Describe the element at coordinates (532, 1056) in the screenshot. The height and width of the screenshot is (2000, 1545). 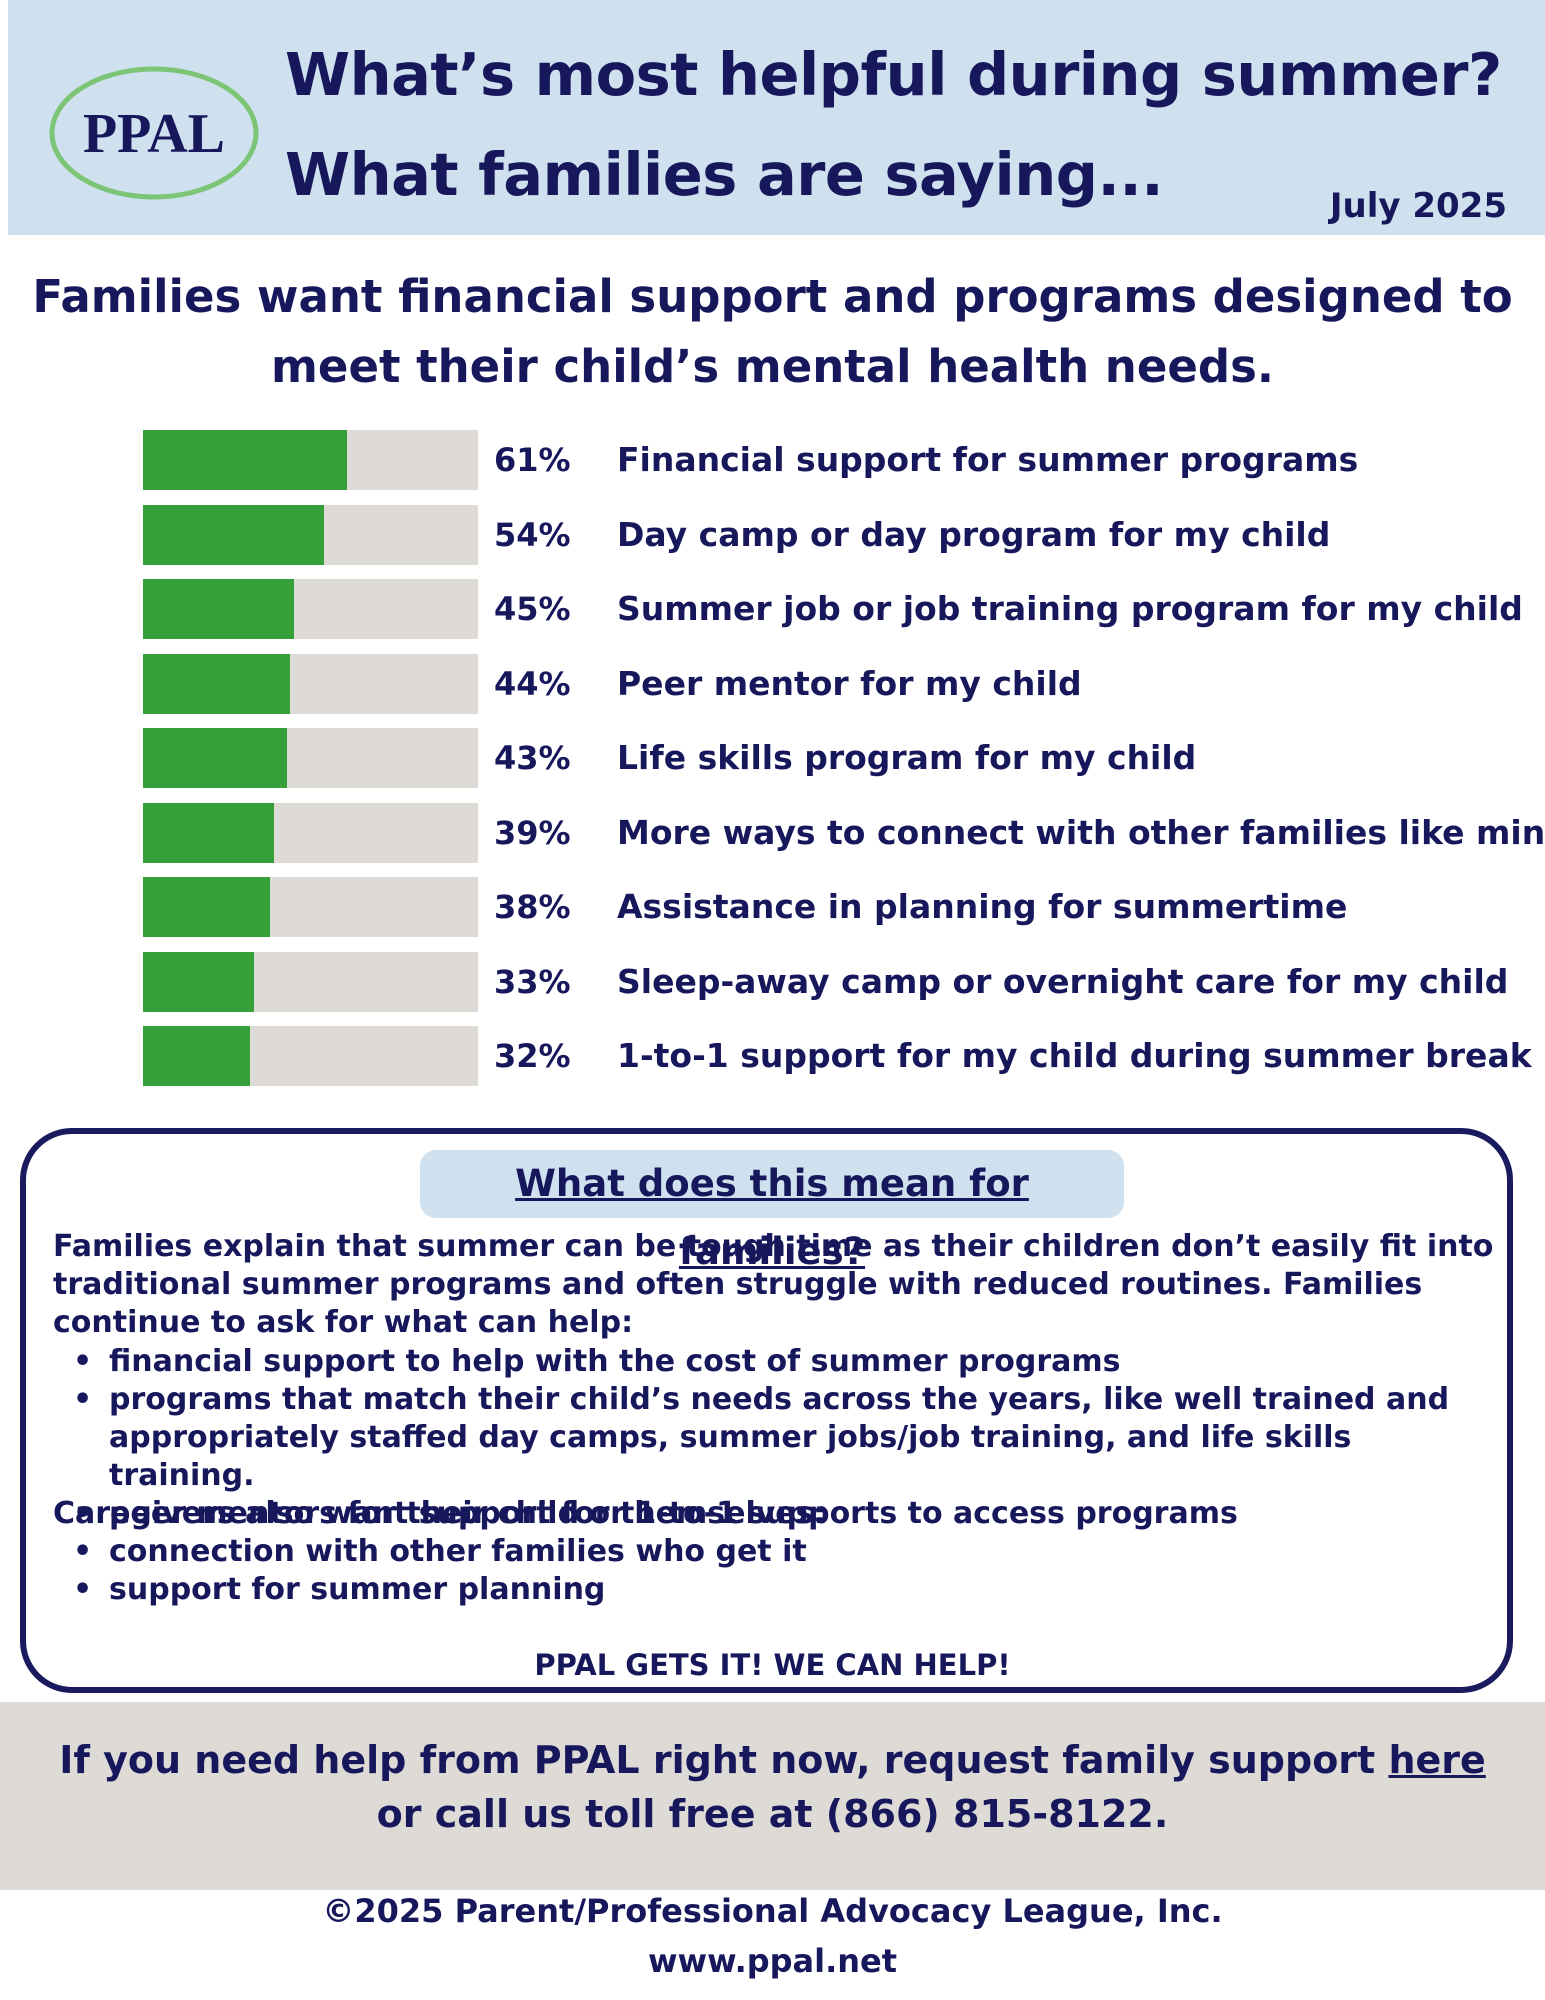
I see `bar-value-label: 32%` at that location.